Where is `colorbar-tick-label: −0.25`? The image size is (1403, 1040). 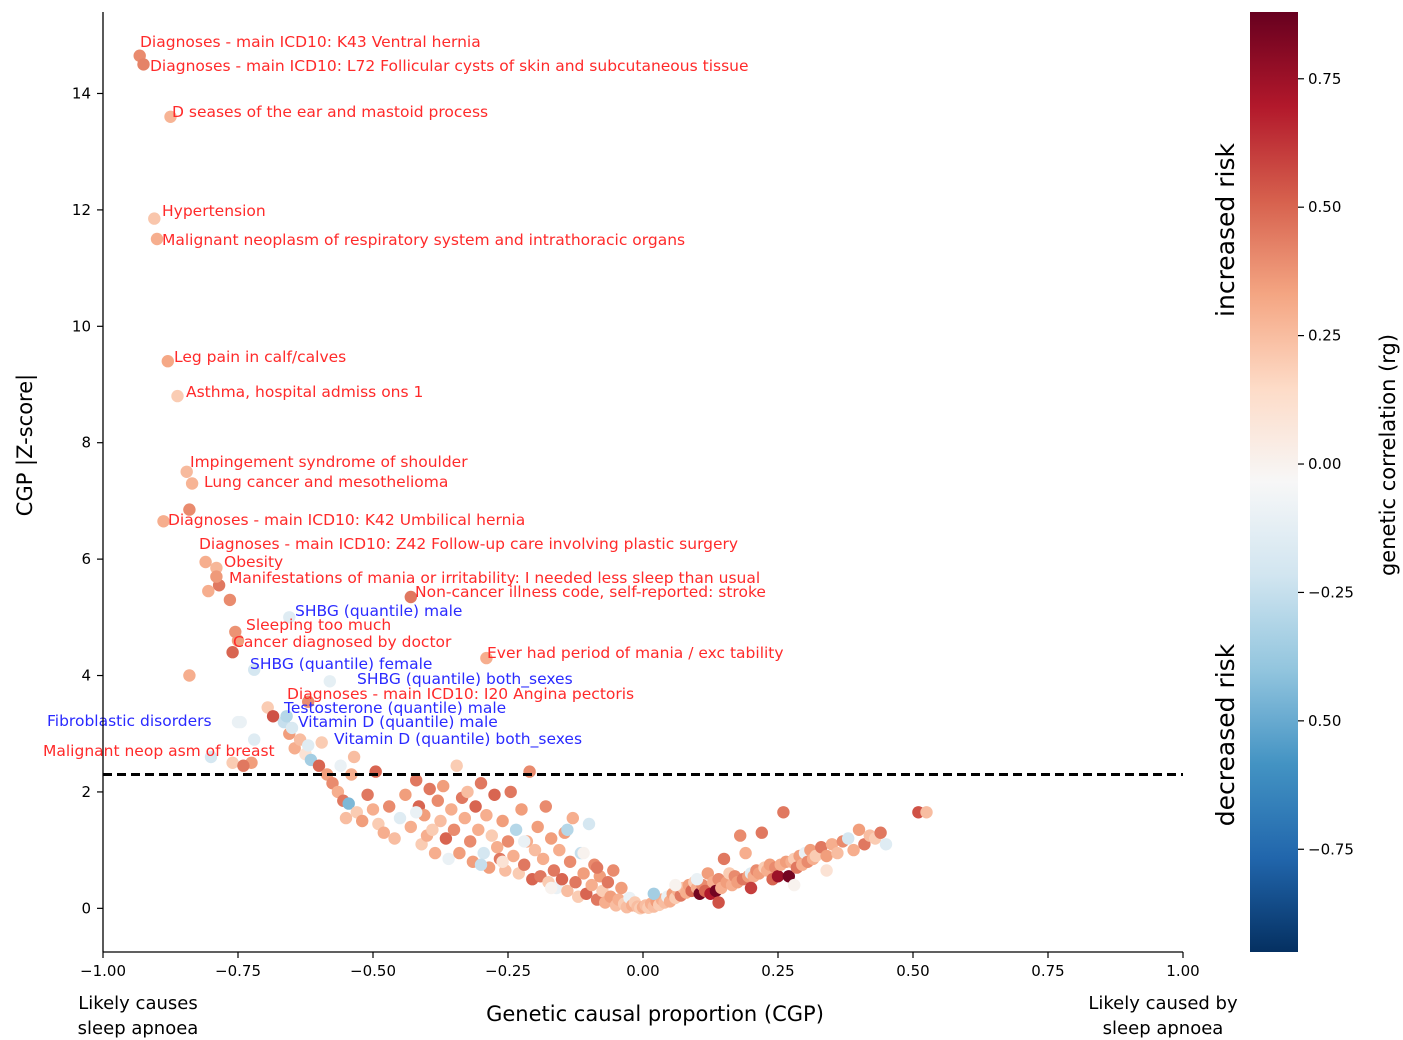 colorbar-tick-label: −0.25 is located at coordinates (1331, 592).